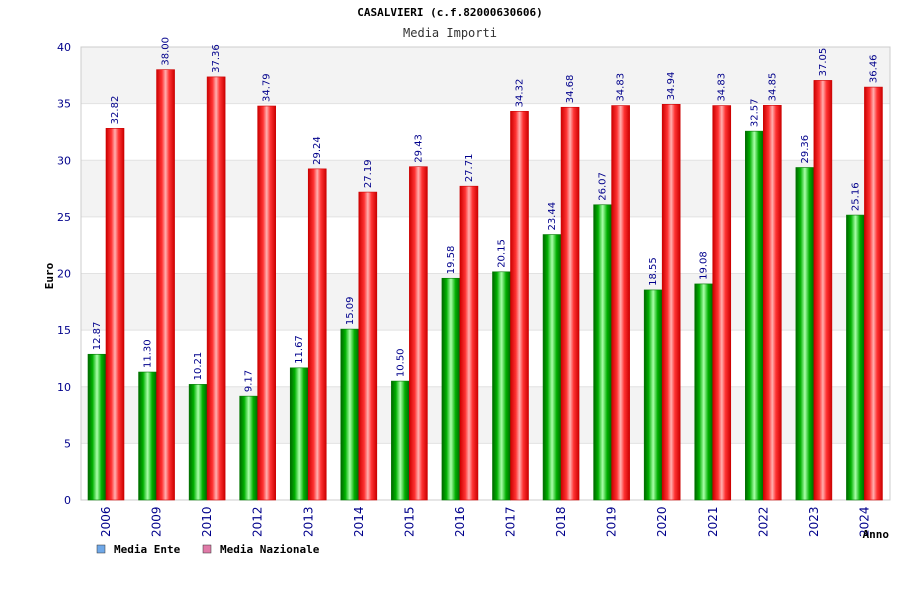 The height and width of the screenshot is (600, 900). Describe the element at coordinates (570, 89) in the screenshot. I see `data-label: 34.68` at that location.